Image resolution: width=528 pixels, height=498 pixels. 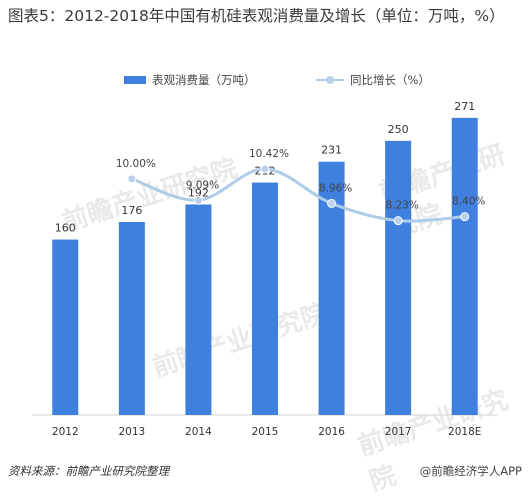 What do you see at coordinates (330, 80) in the screenshot?
I see `legend-line-swatch` at bounding box center [330, 80].